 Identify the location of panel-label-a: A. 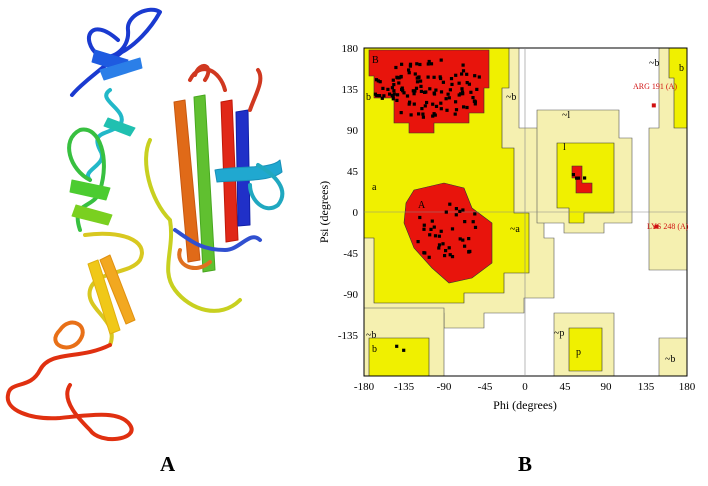
(168, 464).